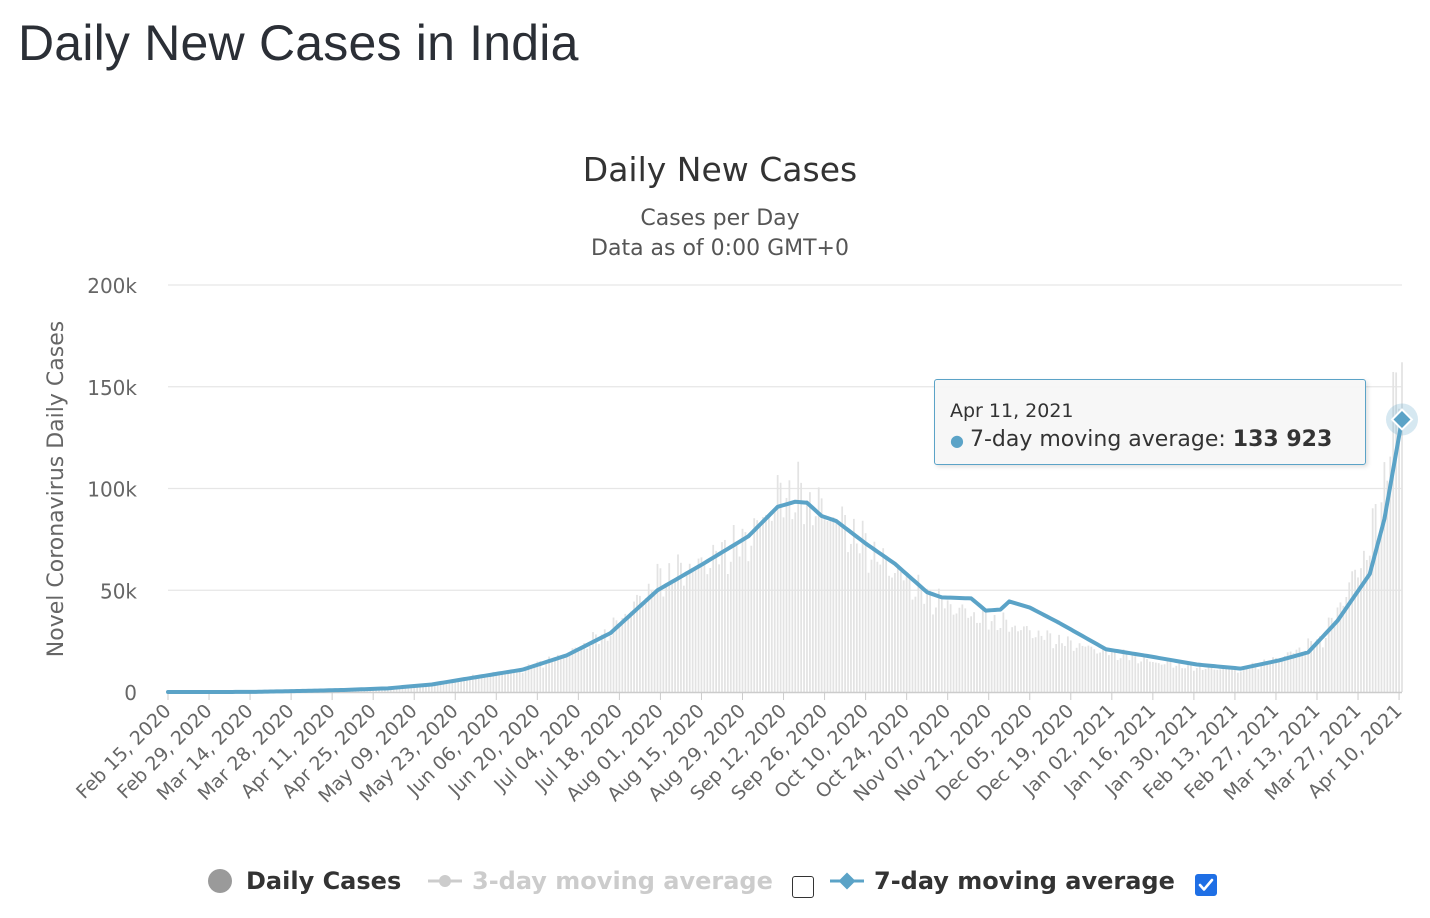 The height and width of the screenshot is (918, 1430). What do you see at coordinates (1206, 885) in the screenshot?
I see `checkbox-7-day-average` at bounding box center [1206, 885].